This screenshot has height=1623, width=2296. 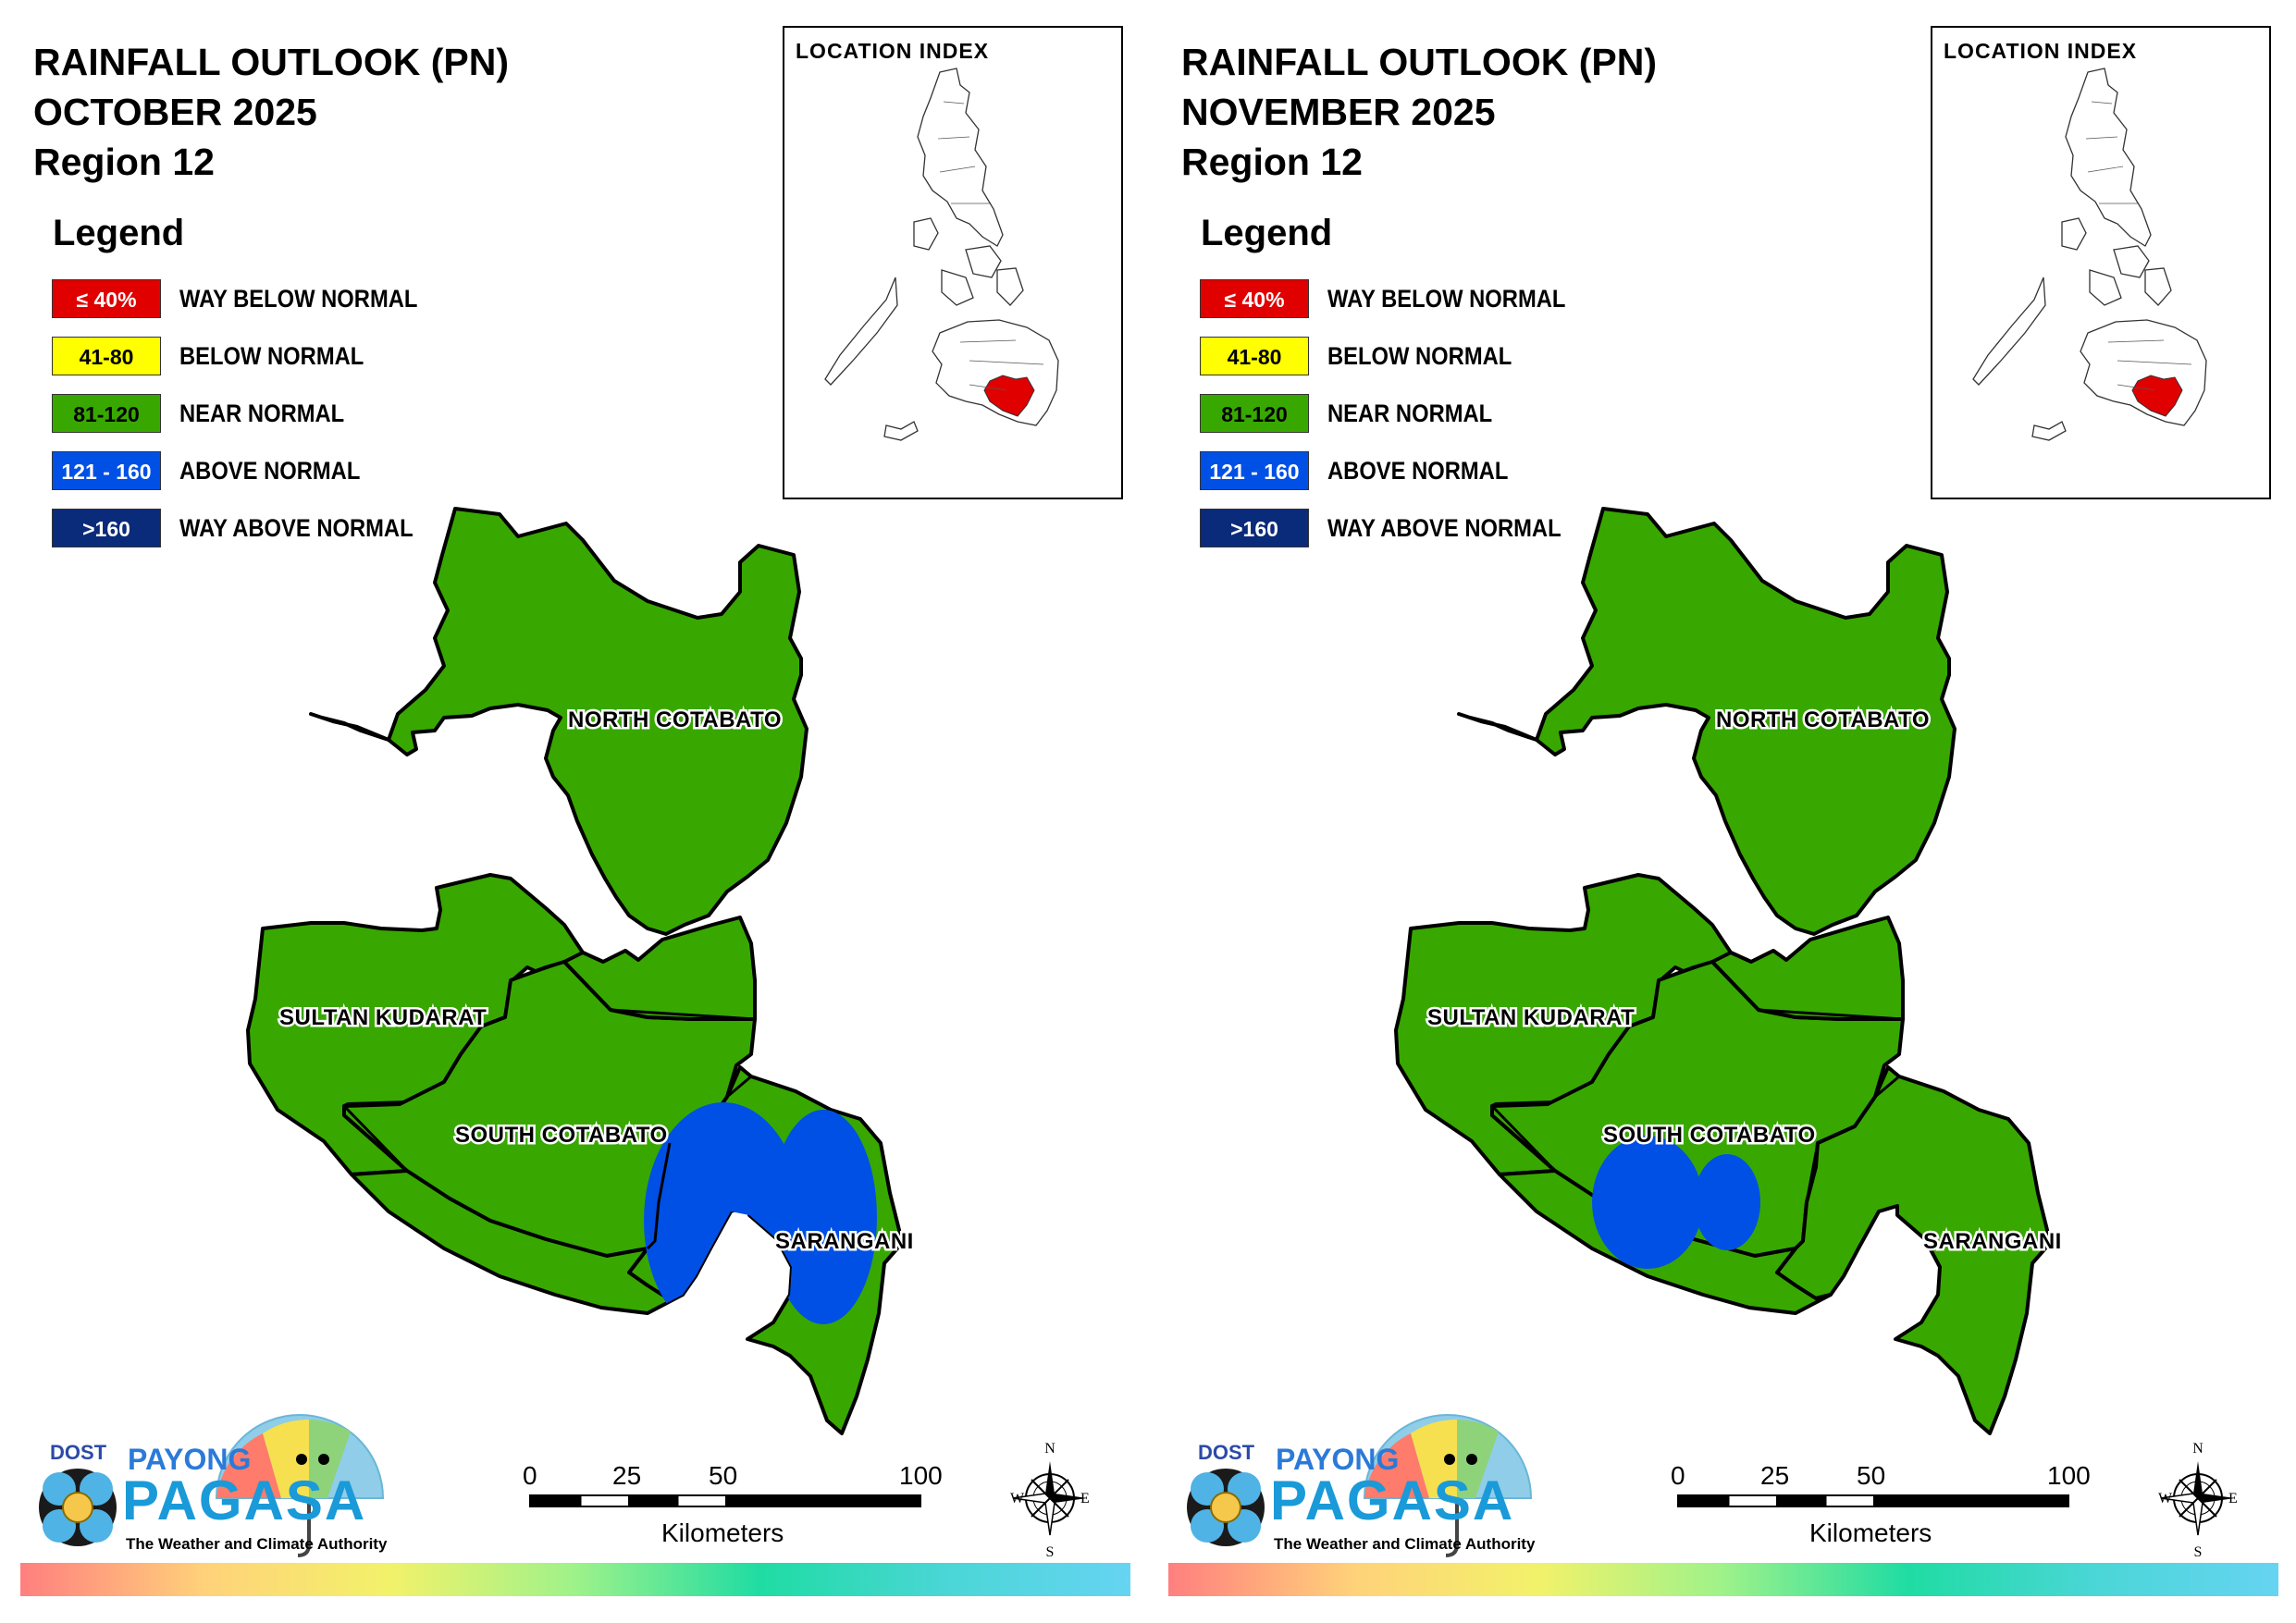 I want to click on title-line-2: NOVEMBER 2025, so click(x=1338, y=112).